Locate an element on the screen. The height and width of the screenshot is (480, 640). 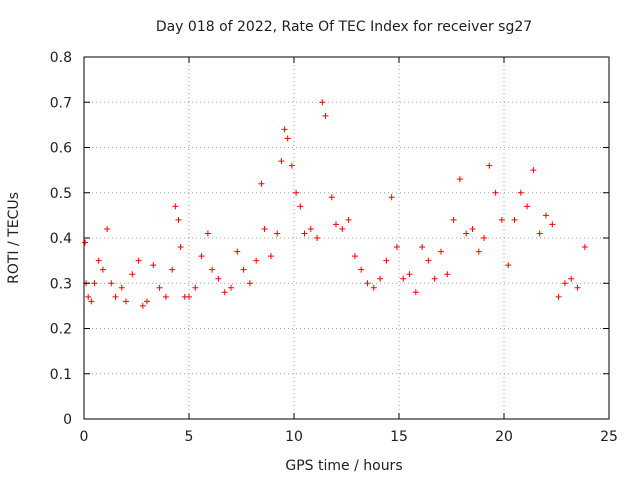
x-tick-label: 25 is located at coordinates (609, 437).